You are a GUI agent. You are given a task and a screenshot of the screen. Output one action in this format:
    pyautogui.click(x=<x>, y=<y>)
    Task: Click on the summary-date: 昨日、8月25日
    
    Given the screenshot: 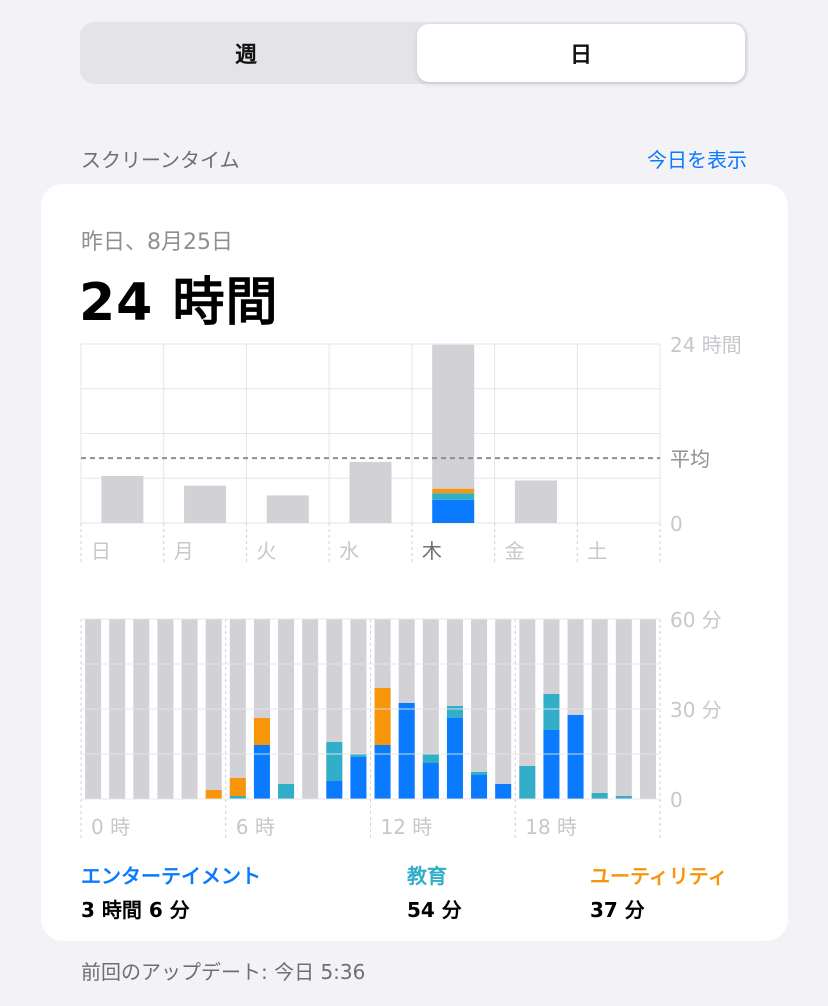 What is the action you would take?
    pyautogui.click(x=157, y=242)
    